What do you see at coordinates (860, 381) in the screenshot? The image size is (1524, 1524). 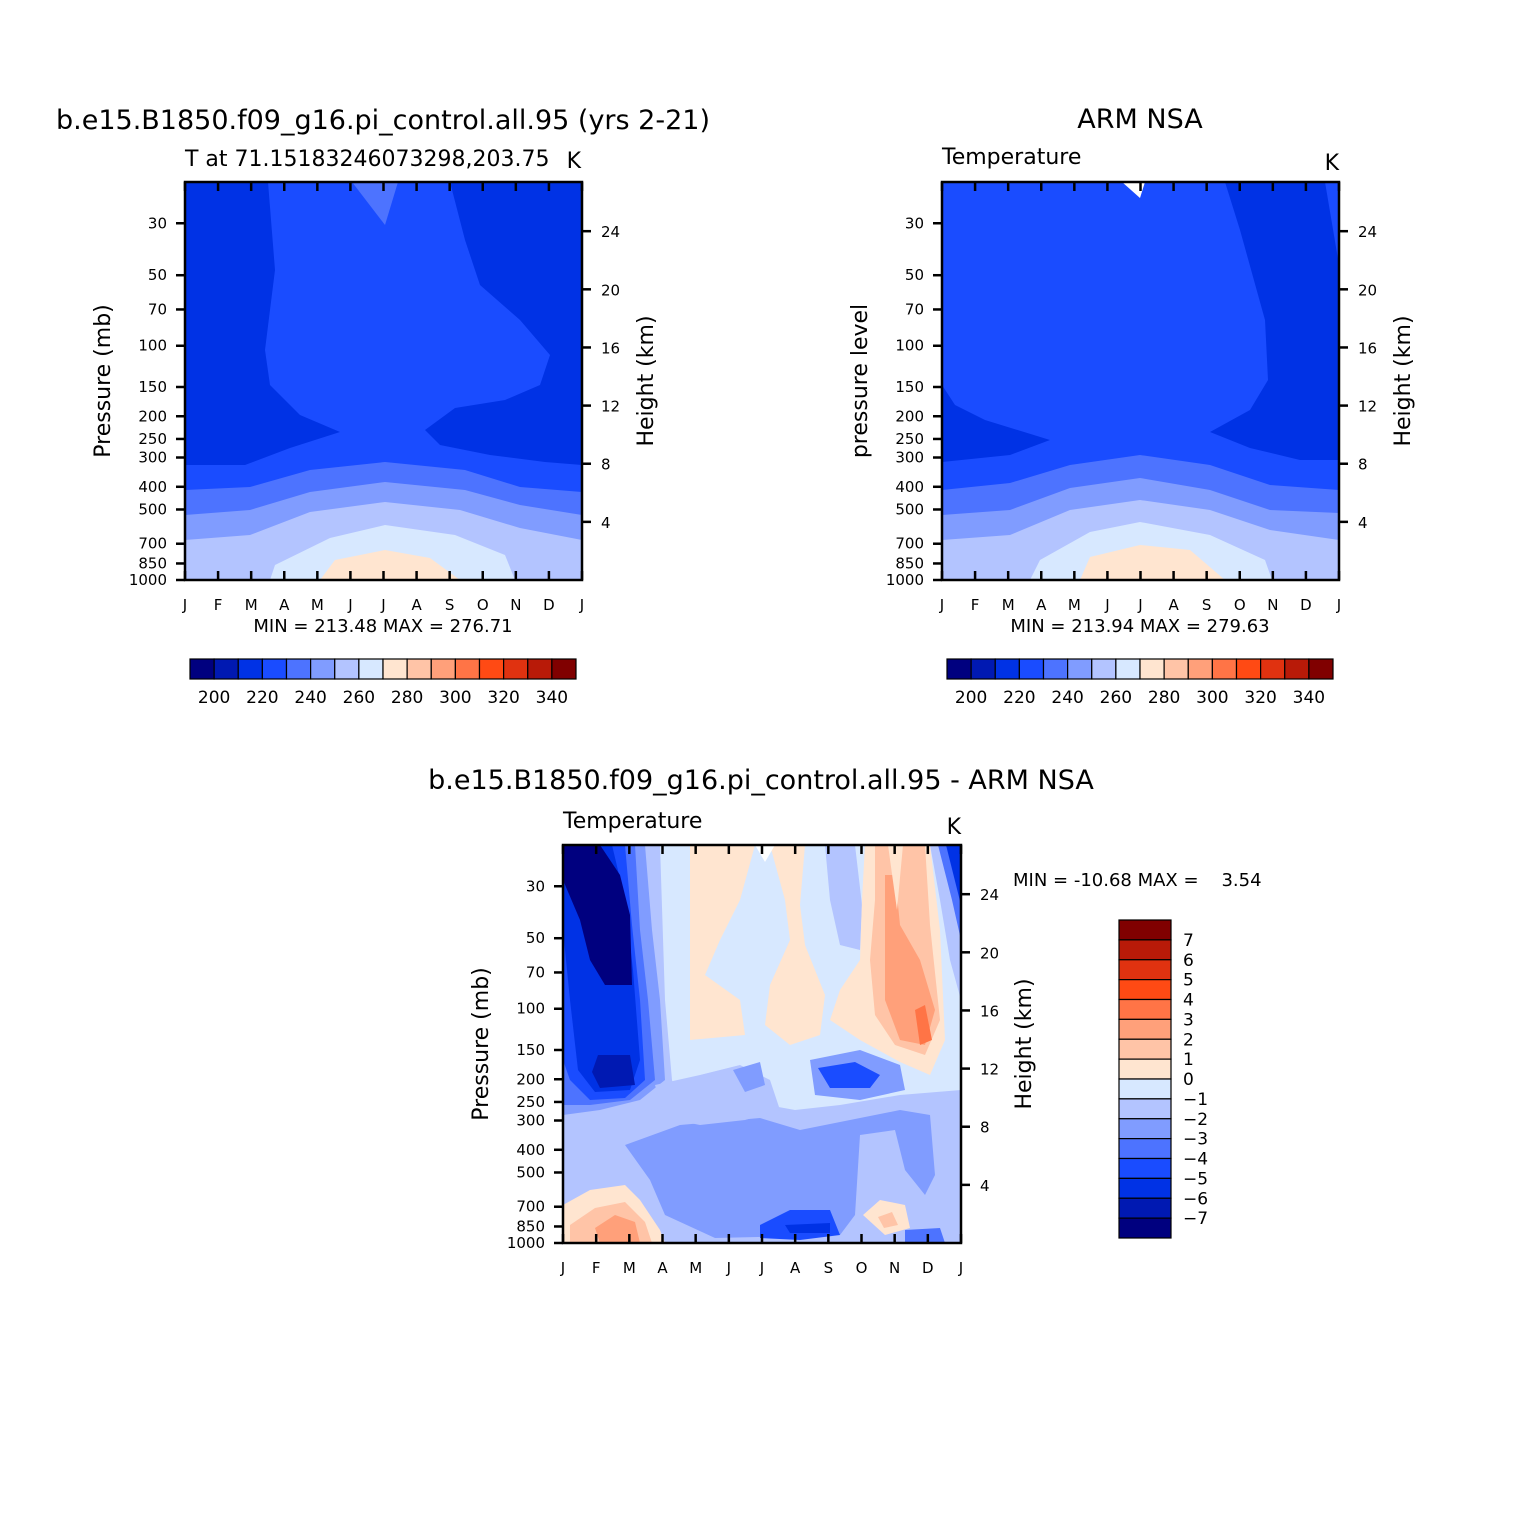 I see `panel2-ylabel: pressure level` at bounding box center [860, 381].